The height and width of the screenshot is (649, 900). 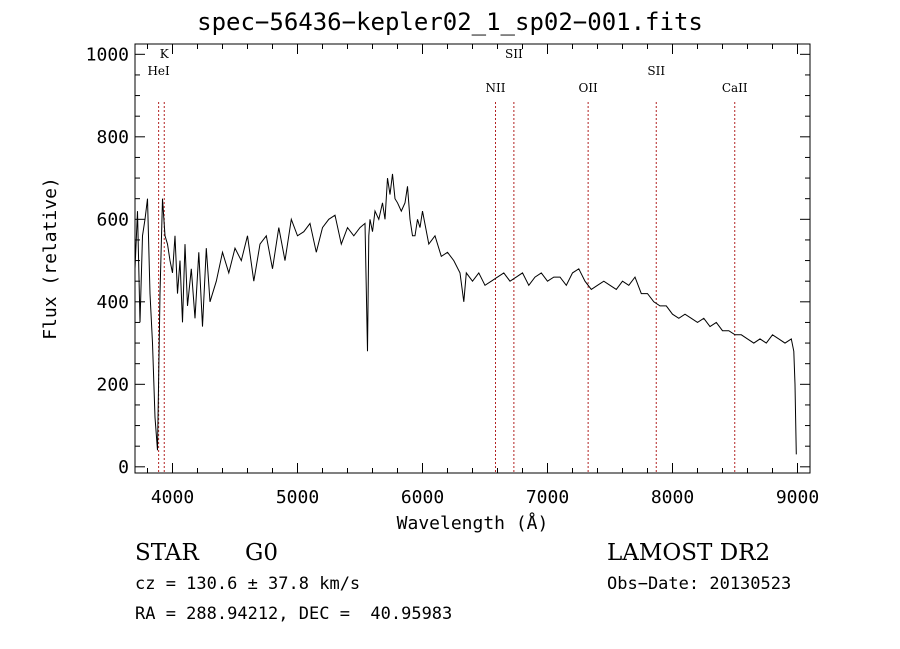 I want to click on line-marker-label: HeI, so click(x=158, y=71).